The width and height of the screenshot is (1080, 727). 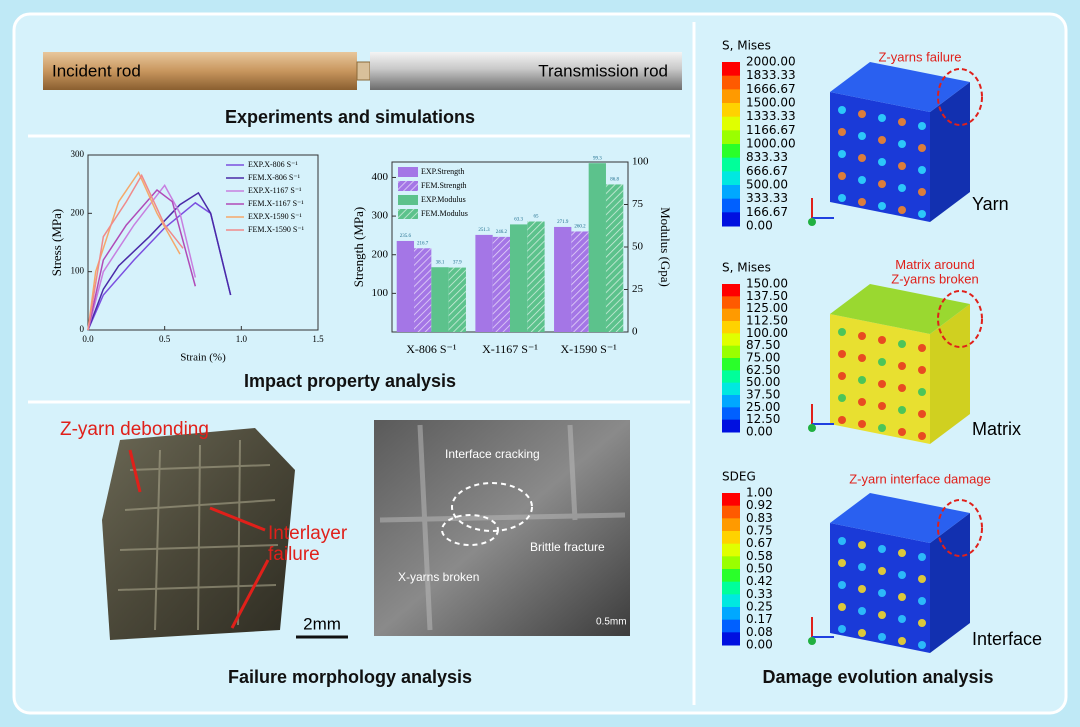 What do you see at coordinates (438, 577) in the screenshot?
I see `sem-label: X-yarns broken` at bounding box center [438, 577].